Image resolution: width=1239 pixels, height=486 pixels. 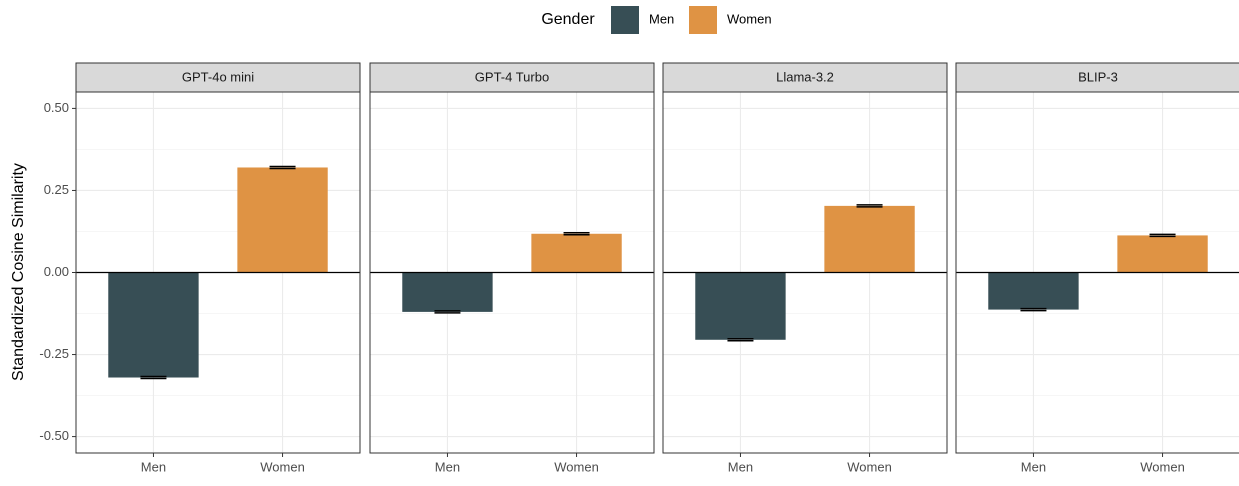 What do you see at coordinates (56, 107) in the screenshot?
I see `y-tick-label: 0.50` at bounding box center [56, 107].